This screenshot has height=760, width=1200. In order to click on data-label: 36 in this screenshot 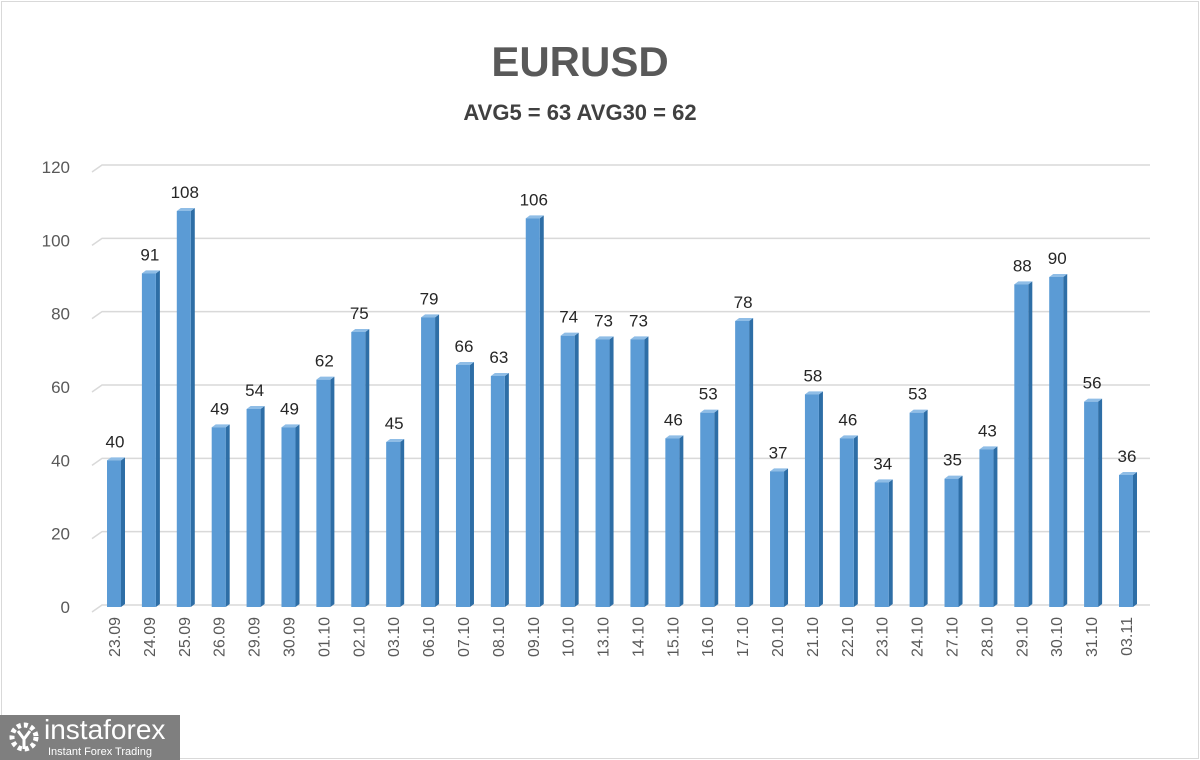, I will do `click(1127, 456)`.